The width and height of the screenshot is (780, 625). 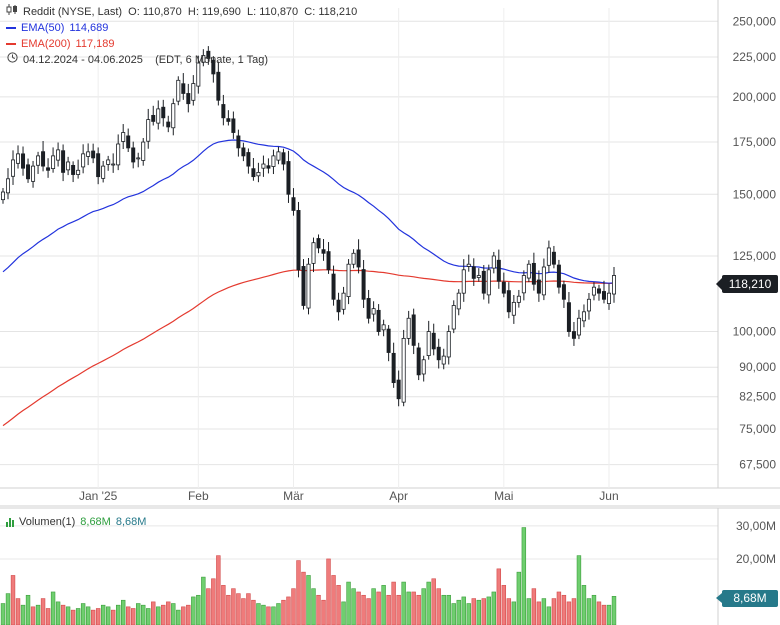 What do you see at coordinates (76, 522) in the screenshot?
I see `volume-legend: Volumen(1) 8,68M 8,68M` at bounding box center [76, 522].